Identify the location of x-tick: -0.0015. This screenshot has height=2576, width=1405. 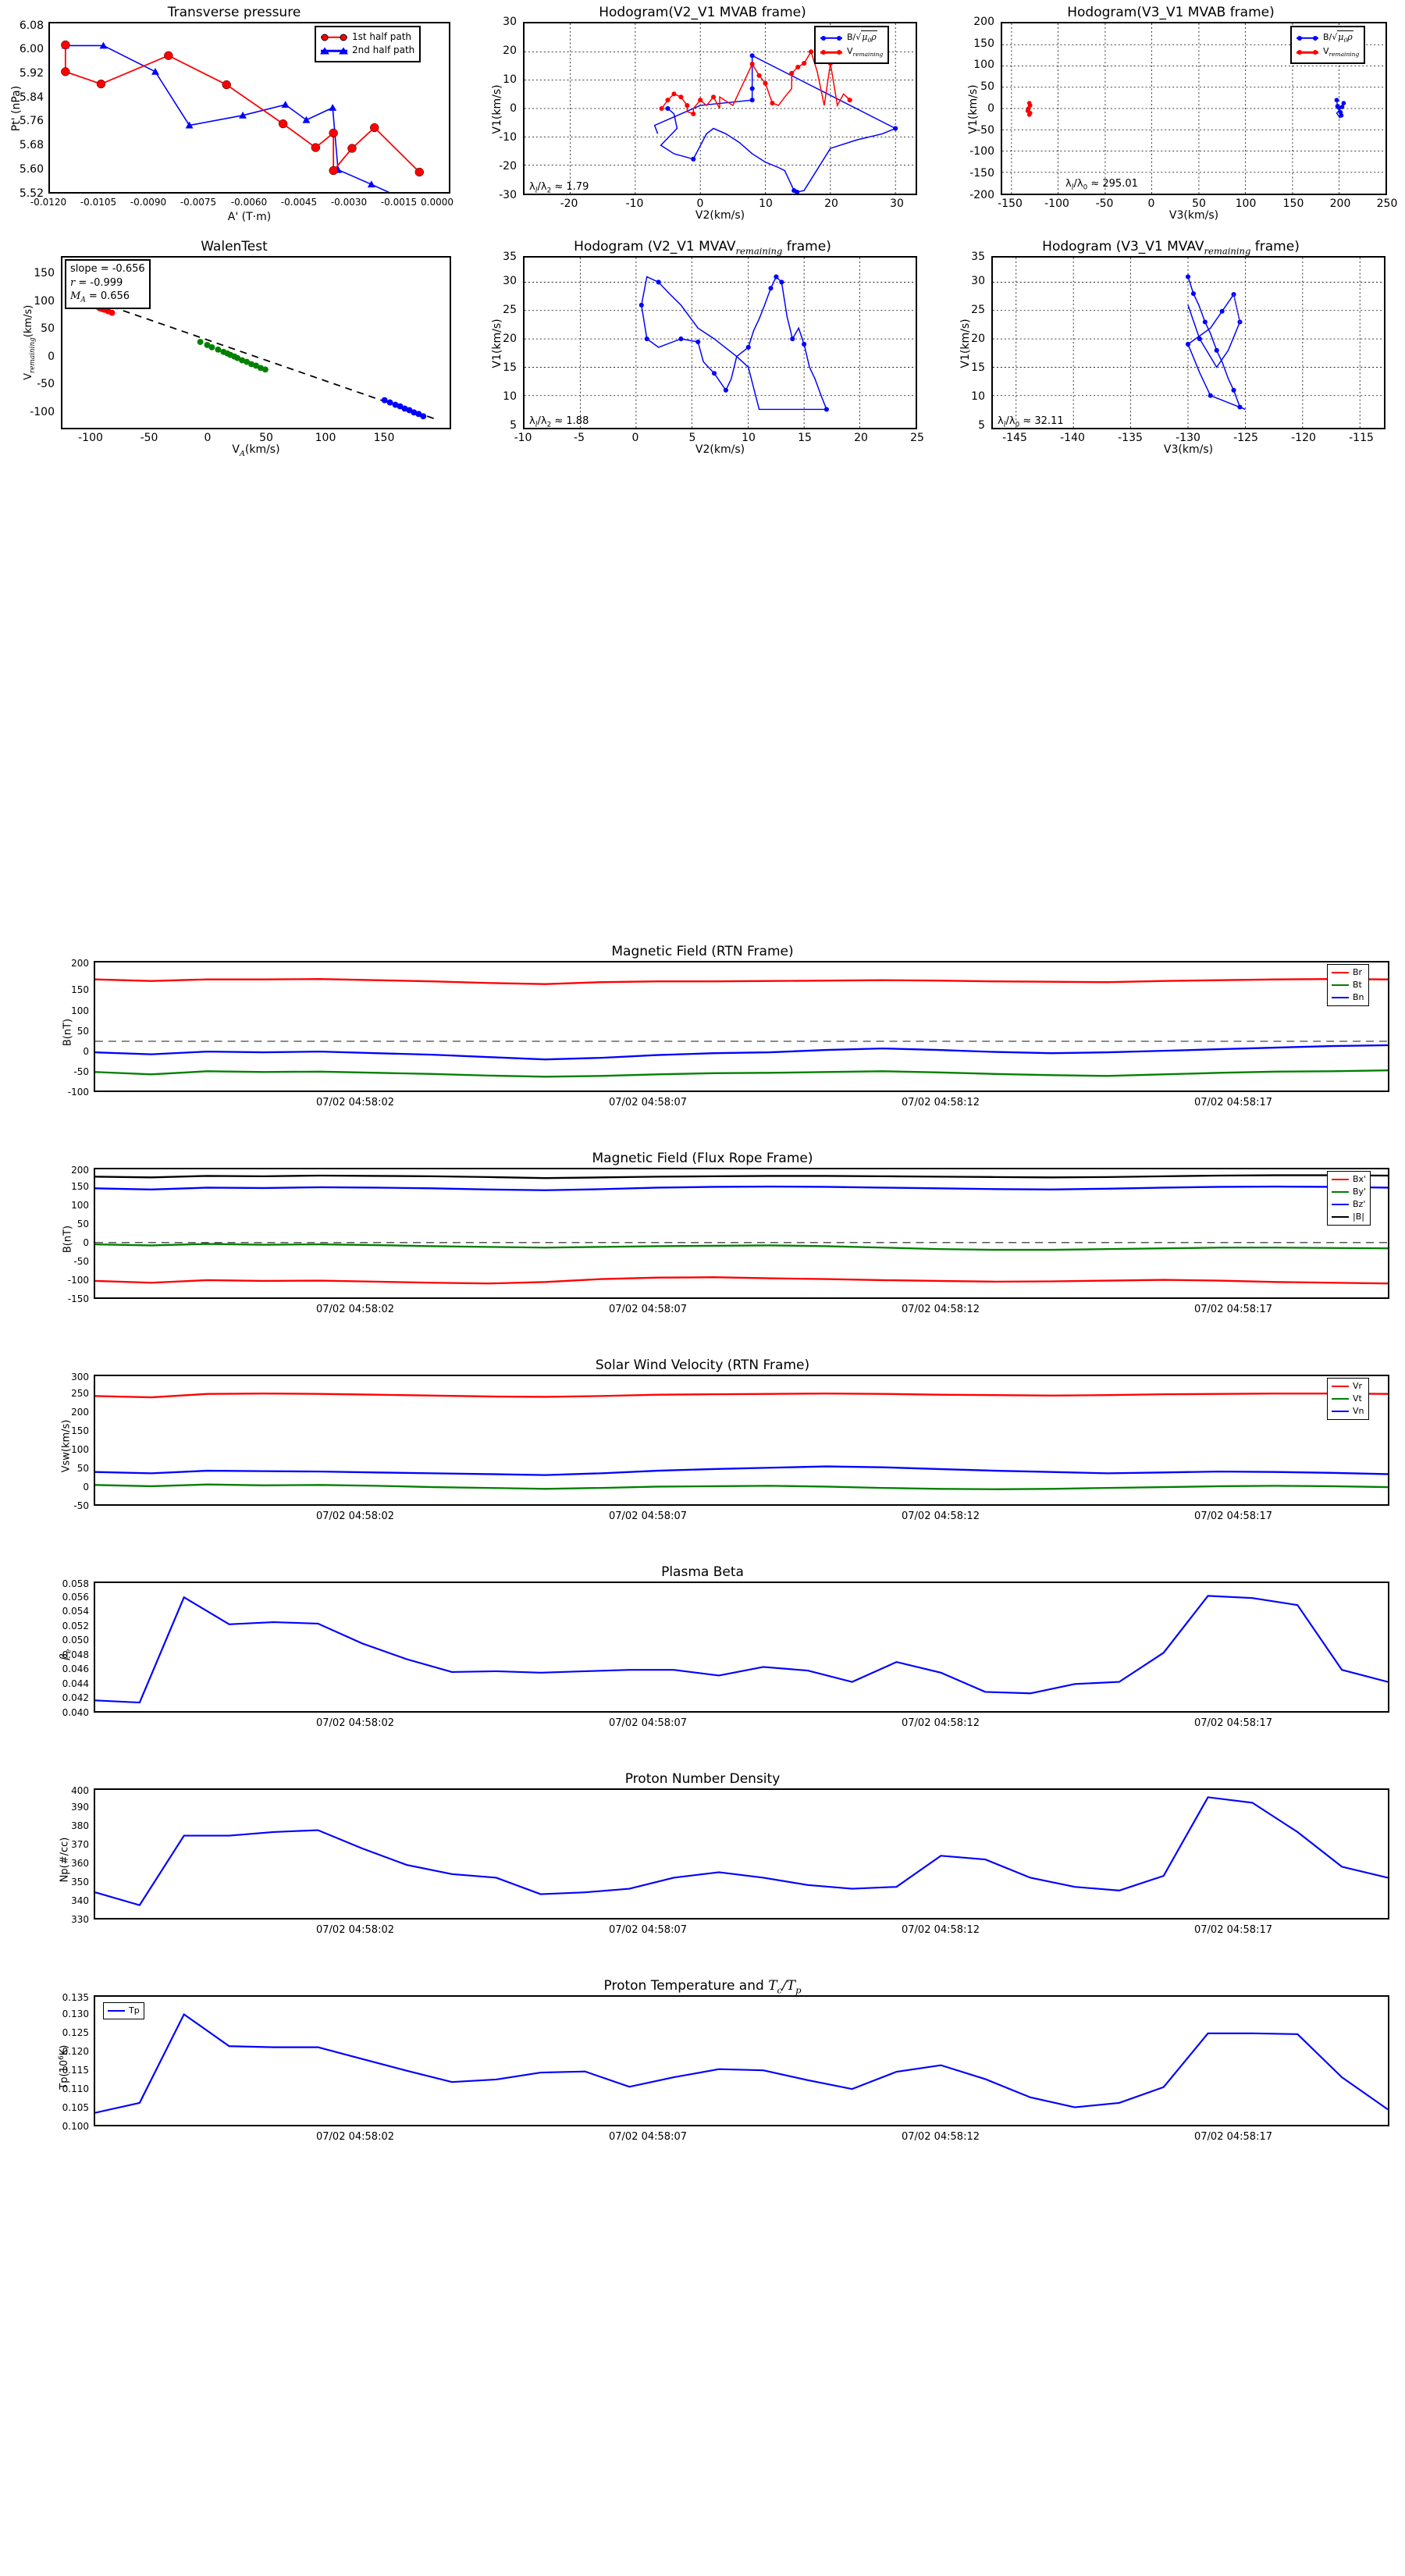
(399, 202).